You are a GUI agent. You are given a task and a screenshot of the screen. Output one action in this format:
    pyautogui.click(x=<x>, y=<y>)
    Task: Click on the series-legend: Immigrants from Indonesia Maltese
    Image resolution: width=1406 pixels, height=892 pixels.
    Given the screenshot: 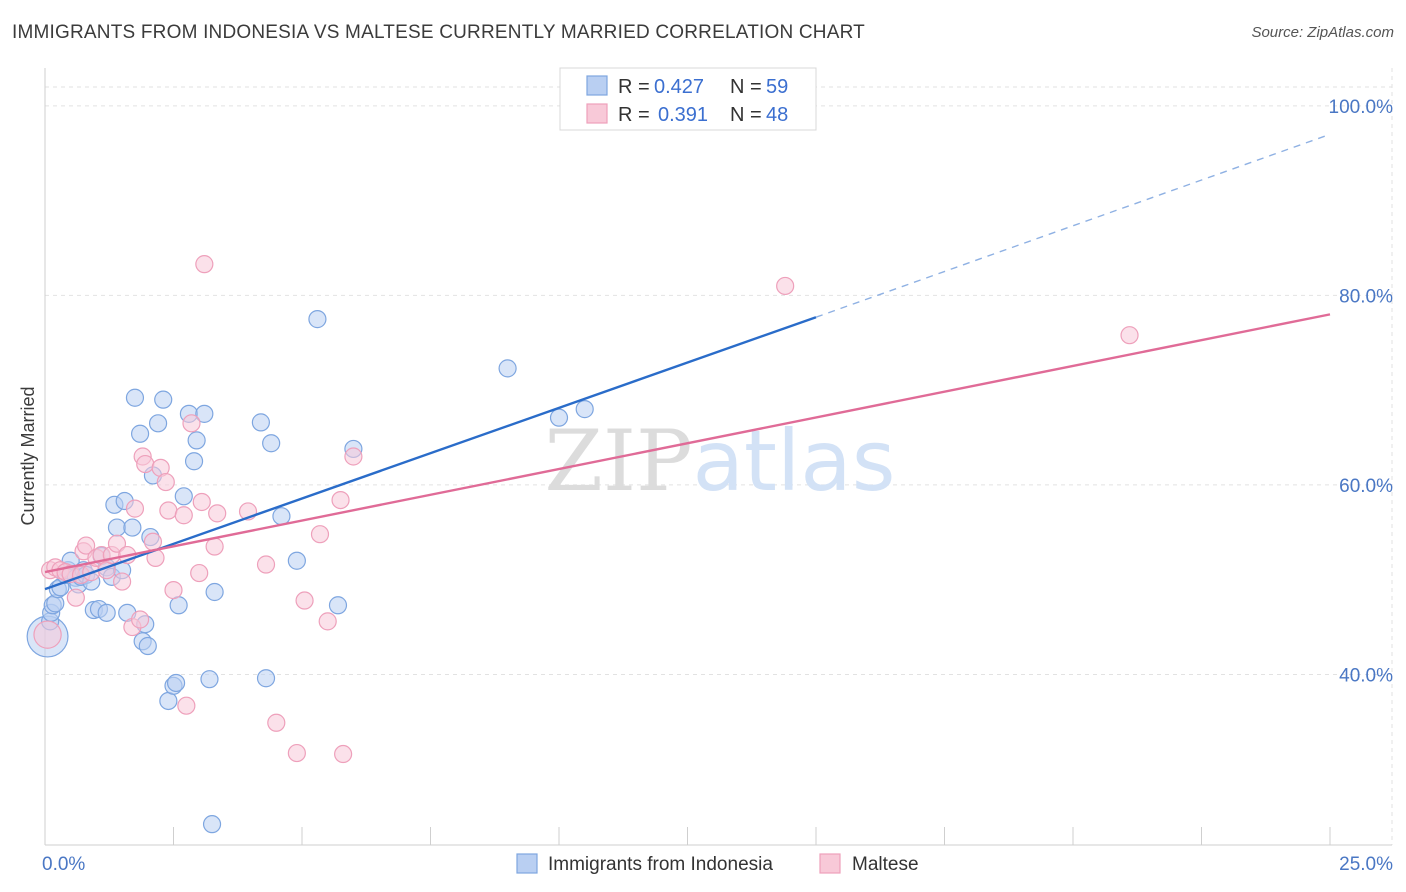 What is the action you would take?
    pyautogui.click(x=717, y=864)
    